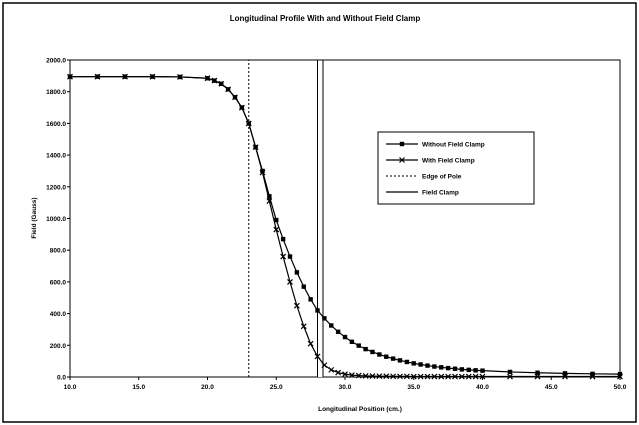 This screenshot has height=425, width=639. Describe the element at coordinates (551, 387) in the screenshot. I see `x-tick-label: 45.0` at that location.